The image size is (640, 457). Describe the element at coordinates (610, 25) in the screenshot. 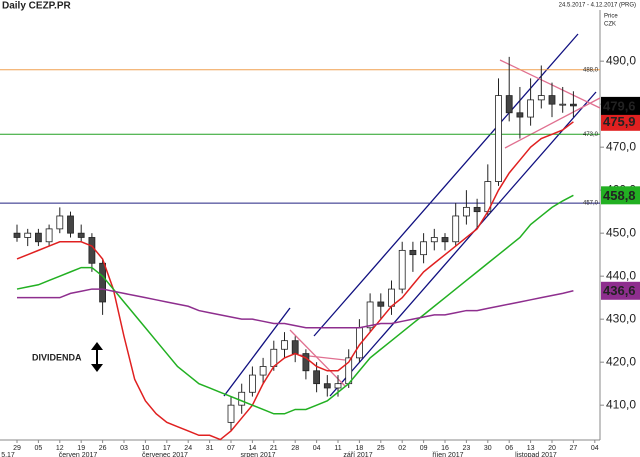

I see `currency: CZK` at that location.